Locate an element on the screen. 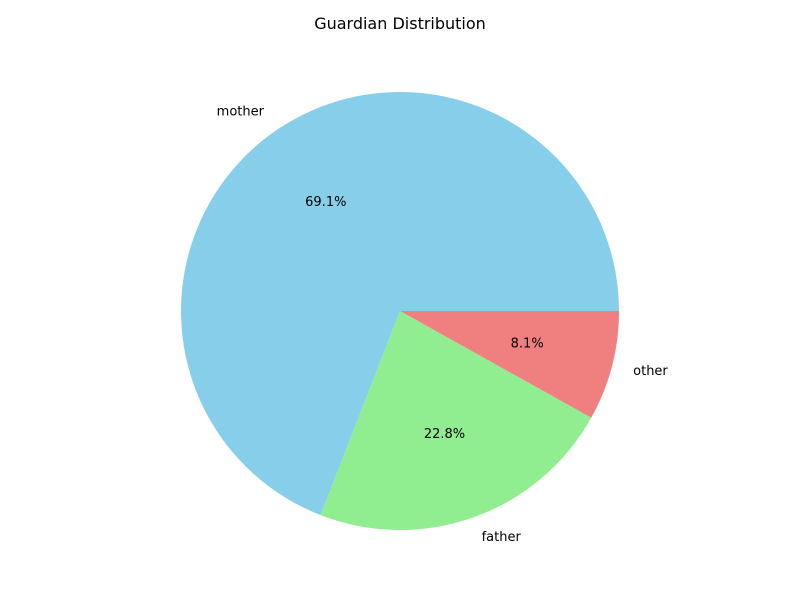  pie-slice-father is located at coordinates (456, 420).